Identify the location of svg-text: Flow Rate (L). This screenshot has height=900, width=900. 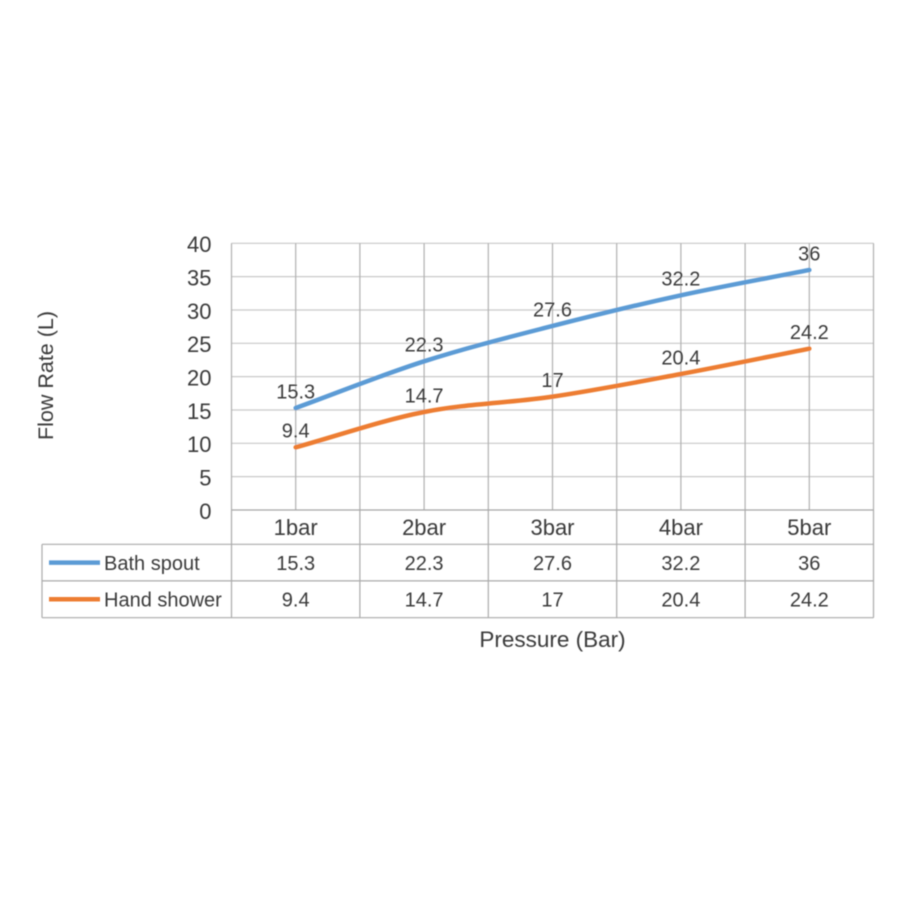
(46, 375).